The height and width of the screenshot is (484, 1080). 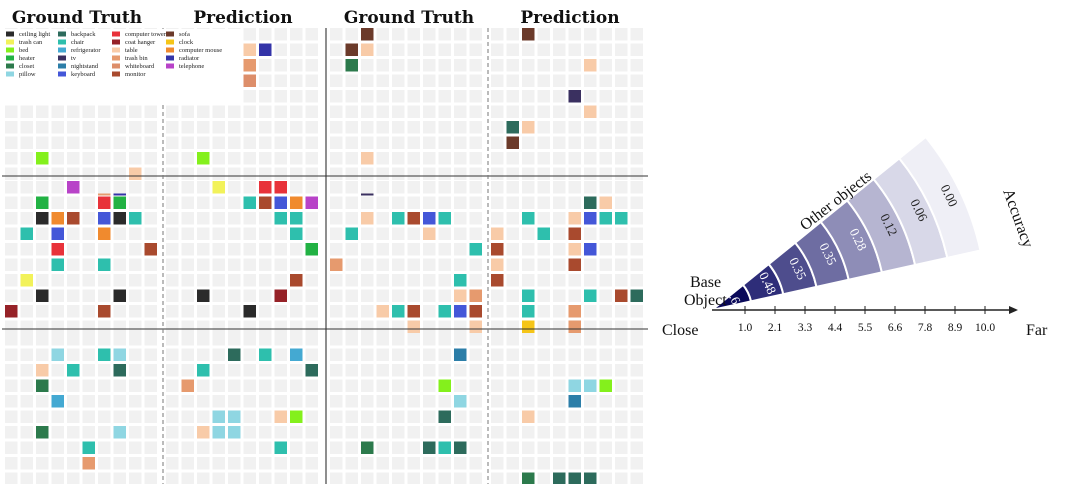 What do you see at coordinates (140, 66) in the screenshot?
I see `legend-label: whiteboard` at bounding box center [140, 66].